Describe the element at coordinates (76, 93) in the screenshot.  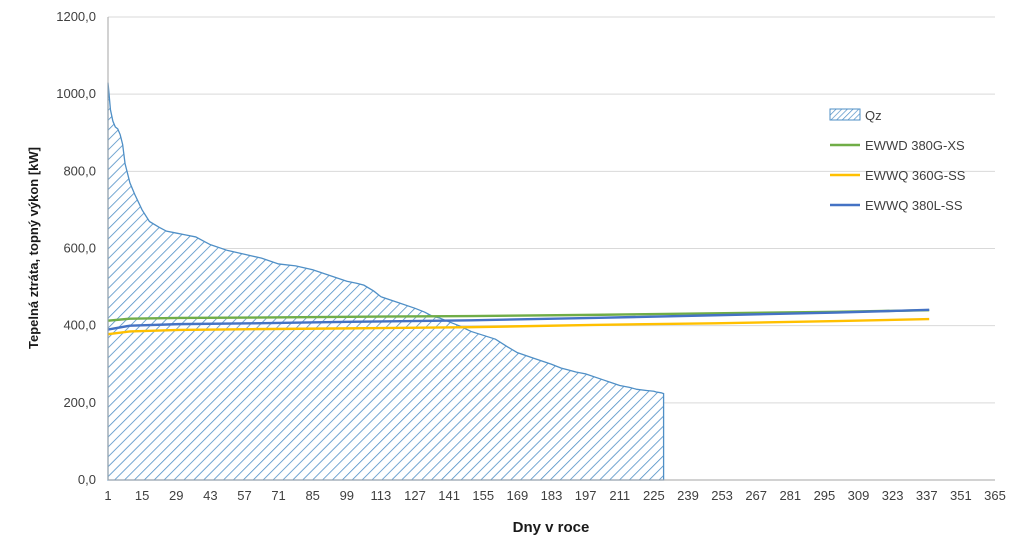
I see `y-tick-label-5: 1000,0` at that location.